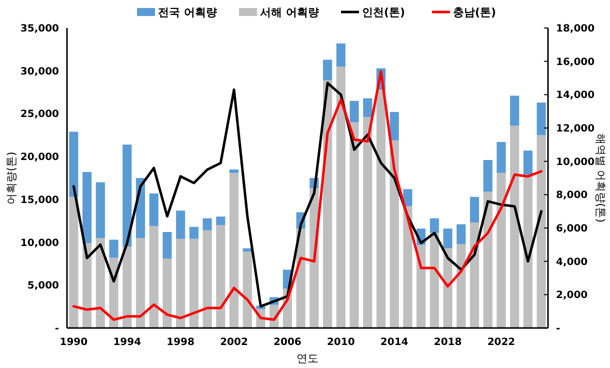 The width and height of the screenshot is (610, 368). I want to click on legend-label: 인천(톤), so click(384, 12).